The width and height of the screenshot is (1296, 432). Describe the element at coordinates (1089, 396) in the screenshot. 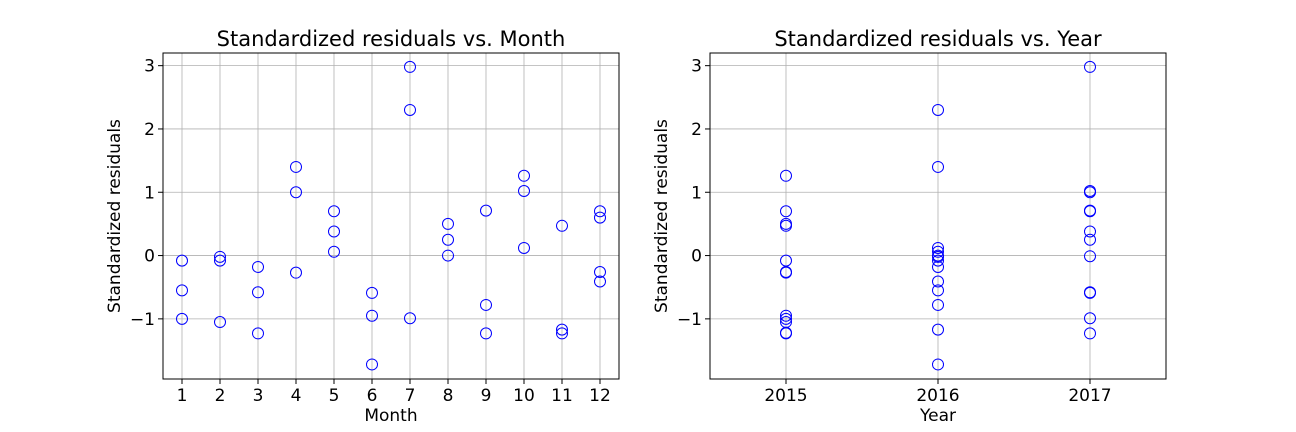

I see `x-tick-label: 2017` at that location.